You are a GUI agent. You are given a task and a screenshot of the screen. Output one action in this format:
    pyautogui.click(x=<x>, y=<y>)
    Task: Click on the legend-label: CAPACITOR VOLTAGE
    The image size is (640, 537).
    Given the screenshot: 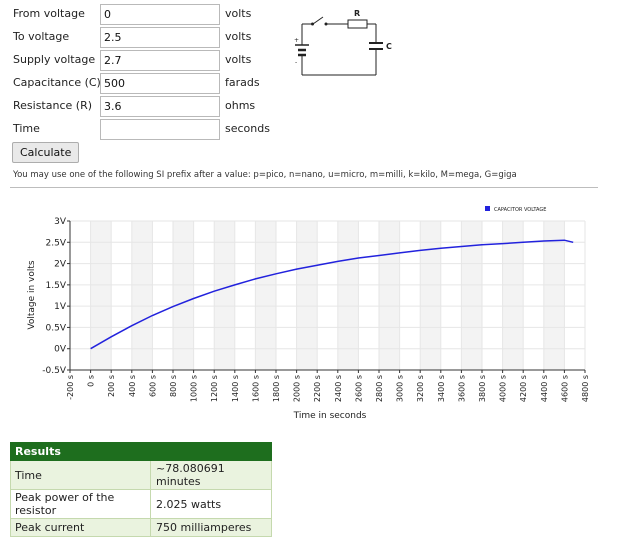 What is the action you would take?
    pyautogui.click(x=520, y=210)
    